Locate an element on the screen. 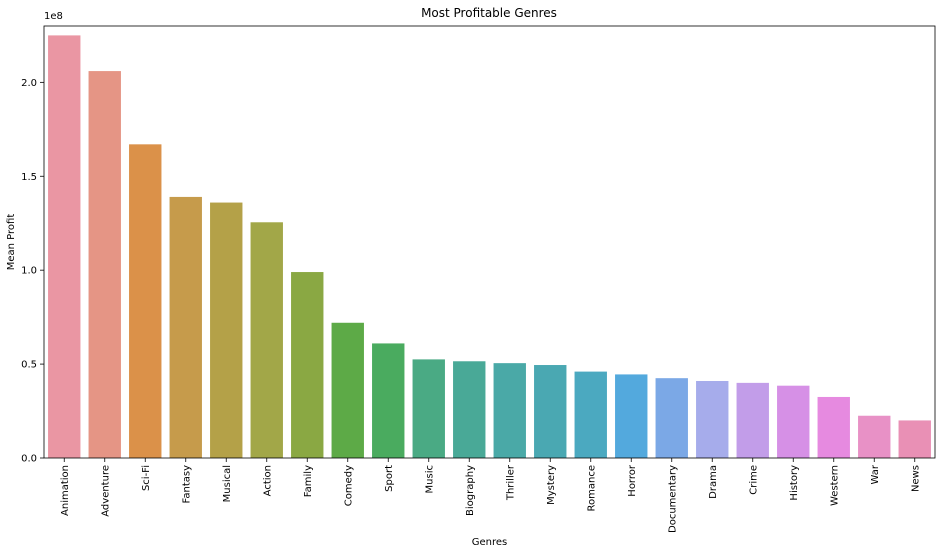 The height and width of the screenshot is (554, 944). y-offset-label: 1e8 is located at coordinates (53, 16).